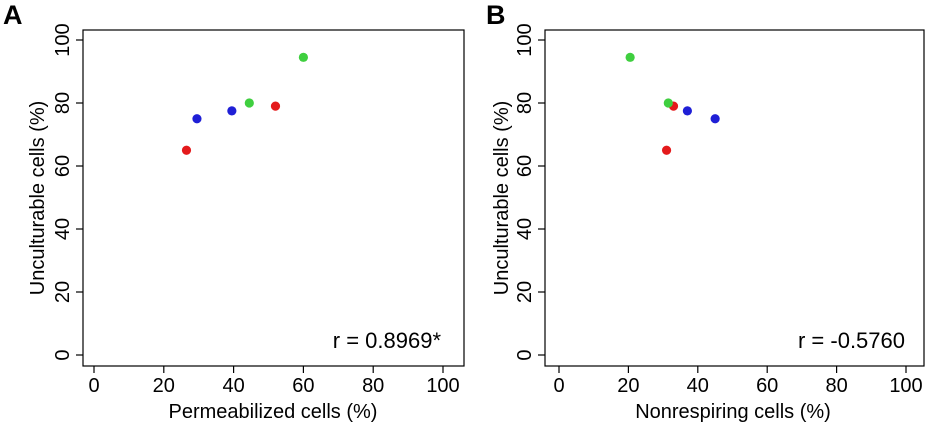 The image size is (925, 425). What do you see at coordinates (63, 39) in the screenshot?
I see `panel-a-y-tick-label: 100` at bounding box center [63, 39].